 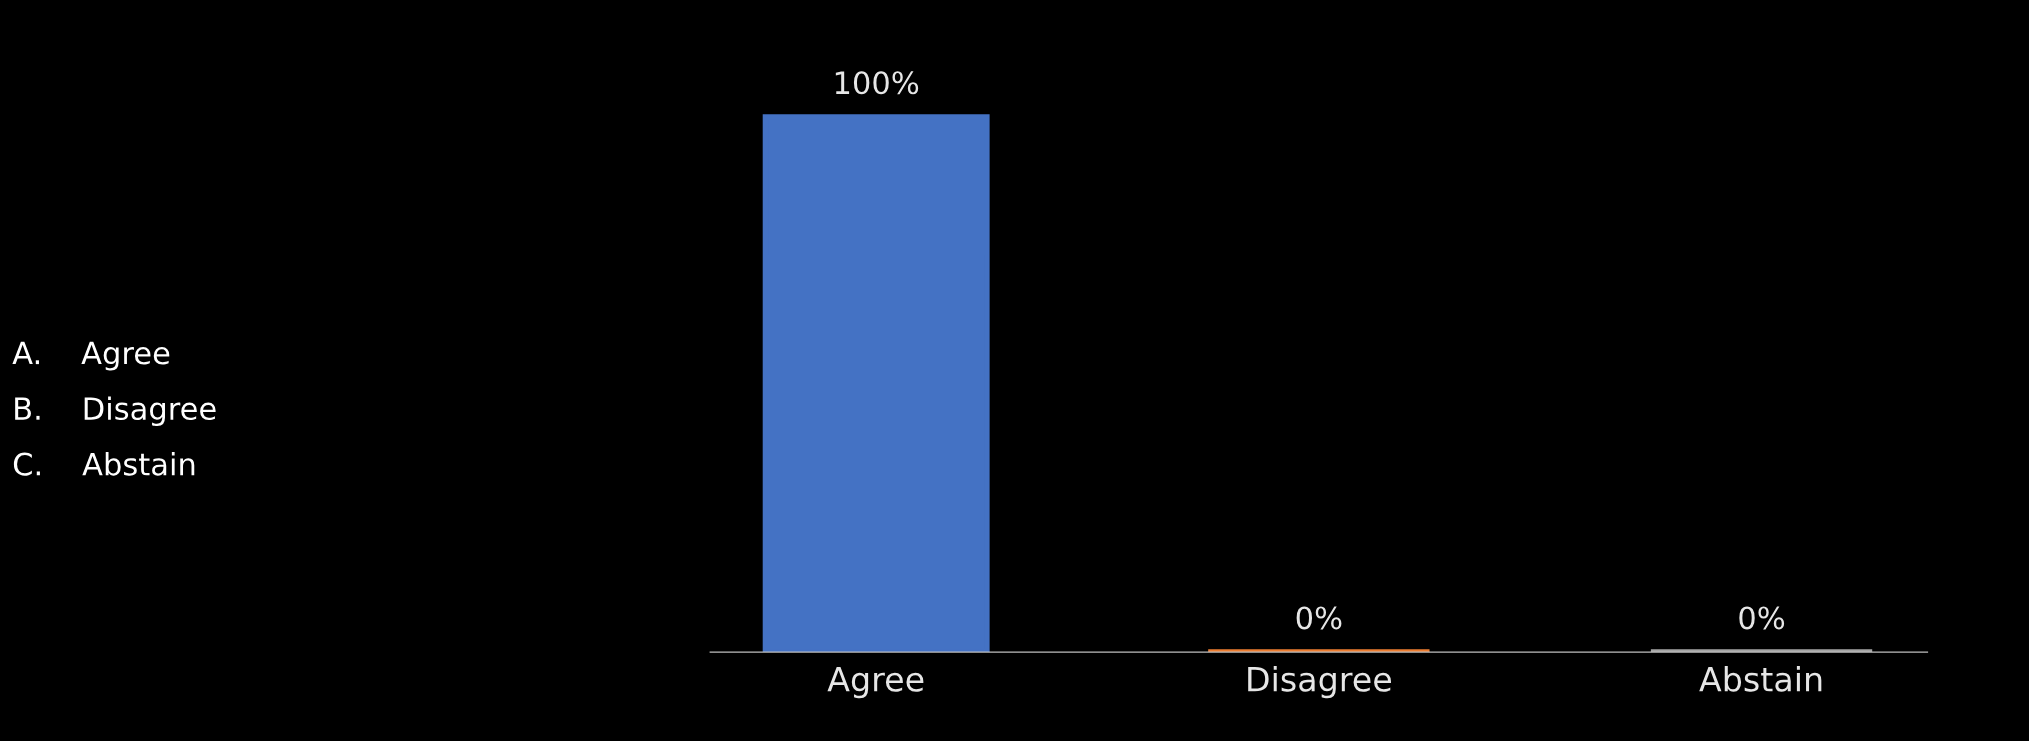 What do you see at coordinates (1760, 678) in the screenshot?
I see `x-tick-label: Abstain` at bounding box center [1760, 678].